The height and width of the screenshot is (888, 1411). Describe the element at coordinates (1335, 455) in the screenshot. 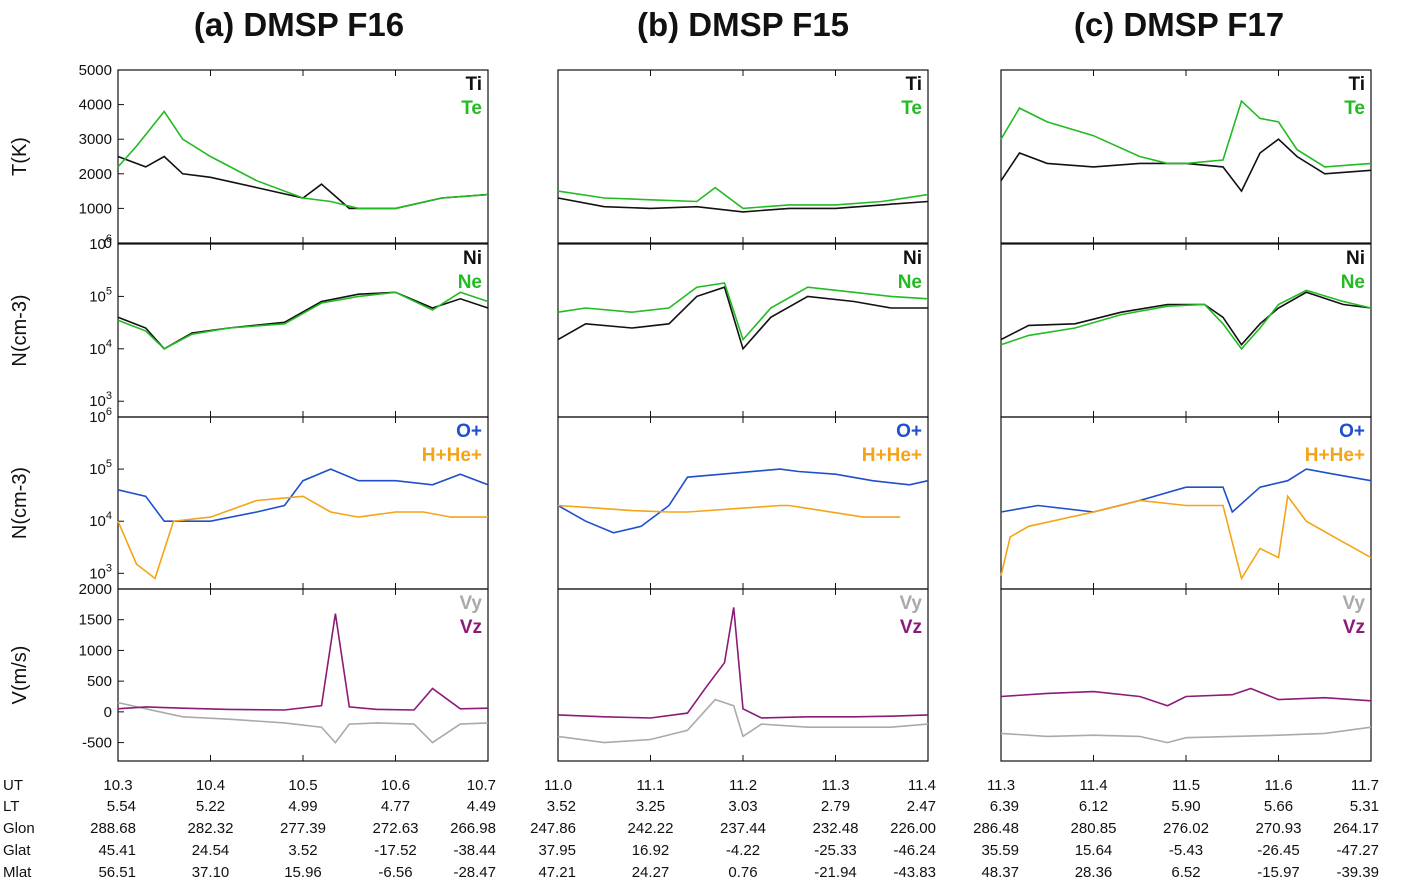

I see `legend-entry: H+He+` at that location.